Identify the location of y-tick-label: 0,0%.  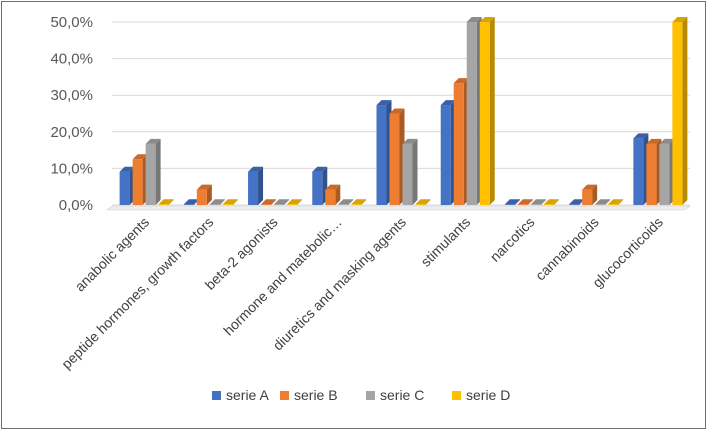
(76, 205).